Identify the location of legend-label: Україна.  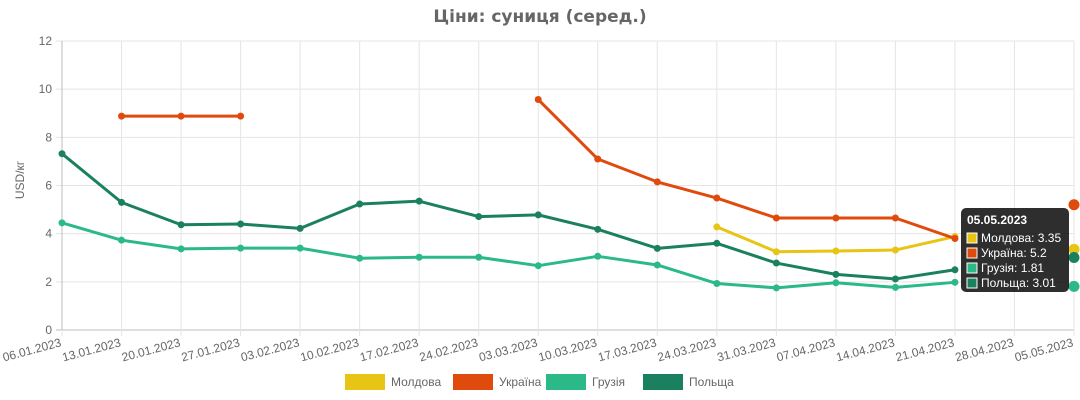
(520, 382).